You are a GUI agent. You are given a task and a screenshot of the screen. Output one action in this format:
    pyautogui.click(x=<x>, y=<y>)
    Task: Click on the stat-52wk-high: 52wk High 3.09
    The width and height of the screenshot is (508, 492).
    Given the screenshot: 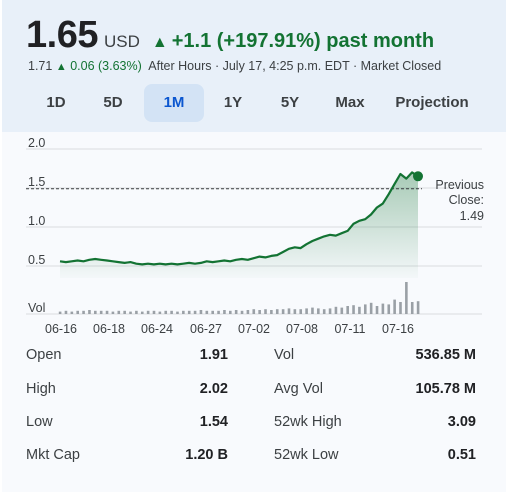 What is the action you would take?
    pyautogui.click(x=256, y=424)
    